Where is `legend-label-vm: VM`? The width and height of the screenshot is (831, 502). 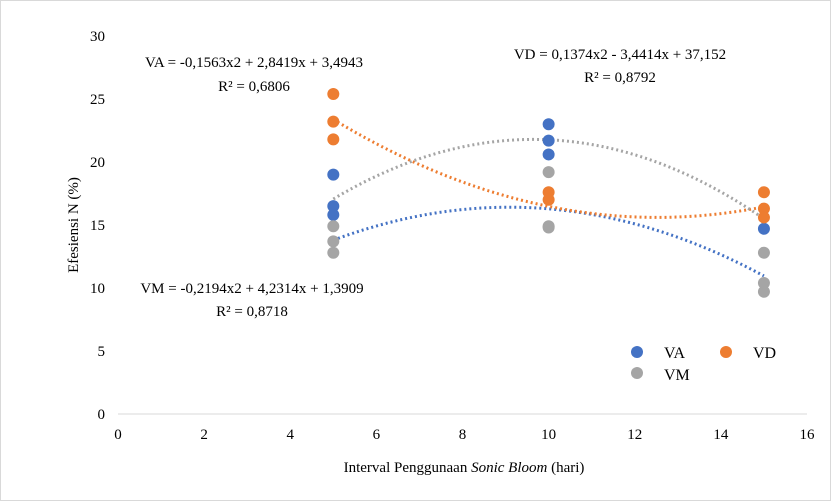
legend-label-vm: VM is located at coordinates (677, 375).